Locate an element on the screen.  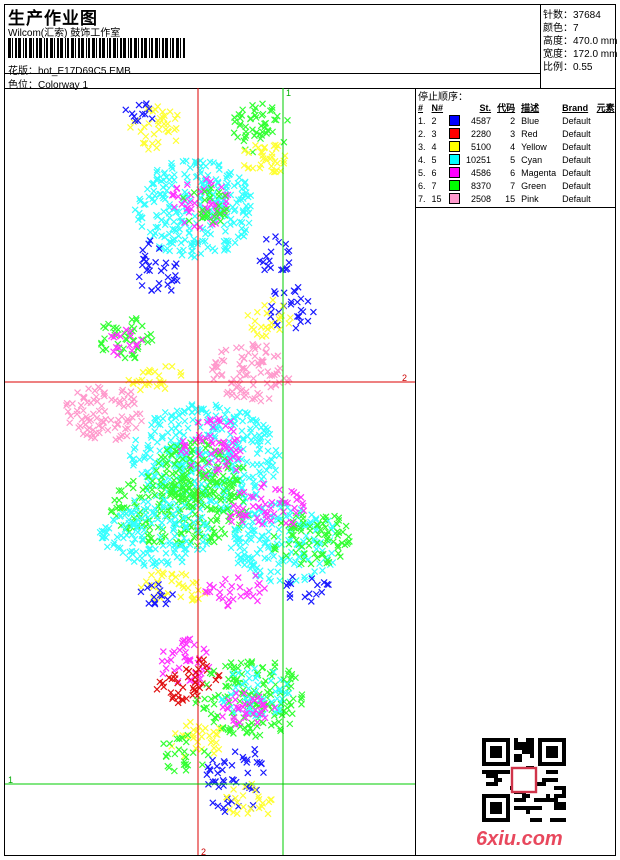
stop-desc: Red is located at coordinates (529, 133).